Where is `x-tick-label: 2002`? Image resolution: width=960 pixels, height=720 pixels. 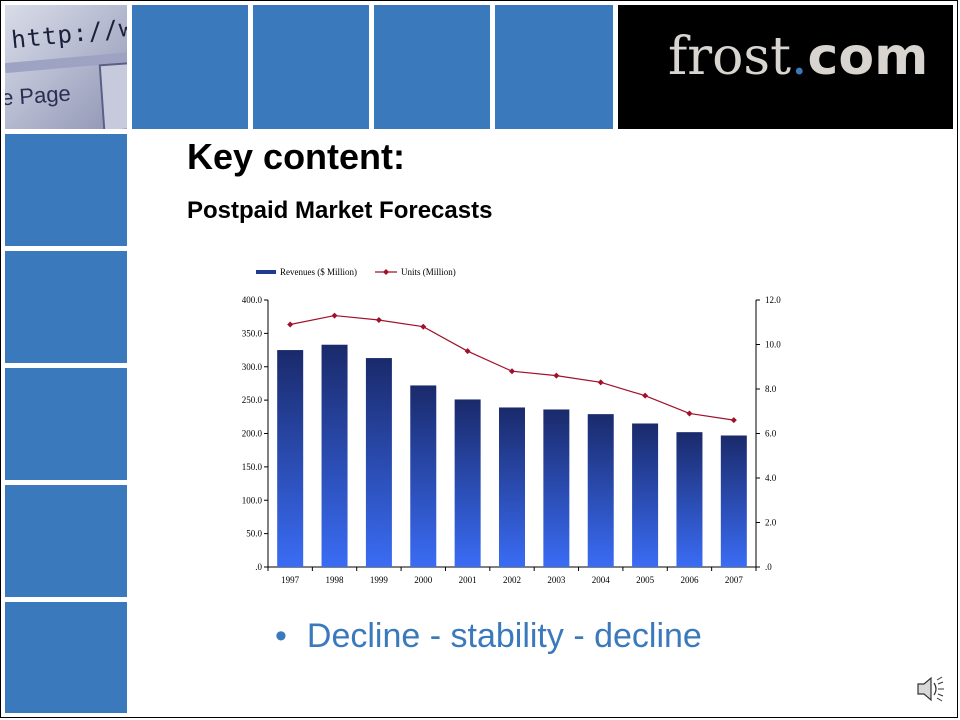 x-tick-label: 2002 is located at coordinates (512, 580).